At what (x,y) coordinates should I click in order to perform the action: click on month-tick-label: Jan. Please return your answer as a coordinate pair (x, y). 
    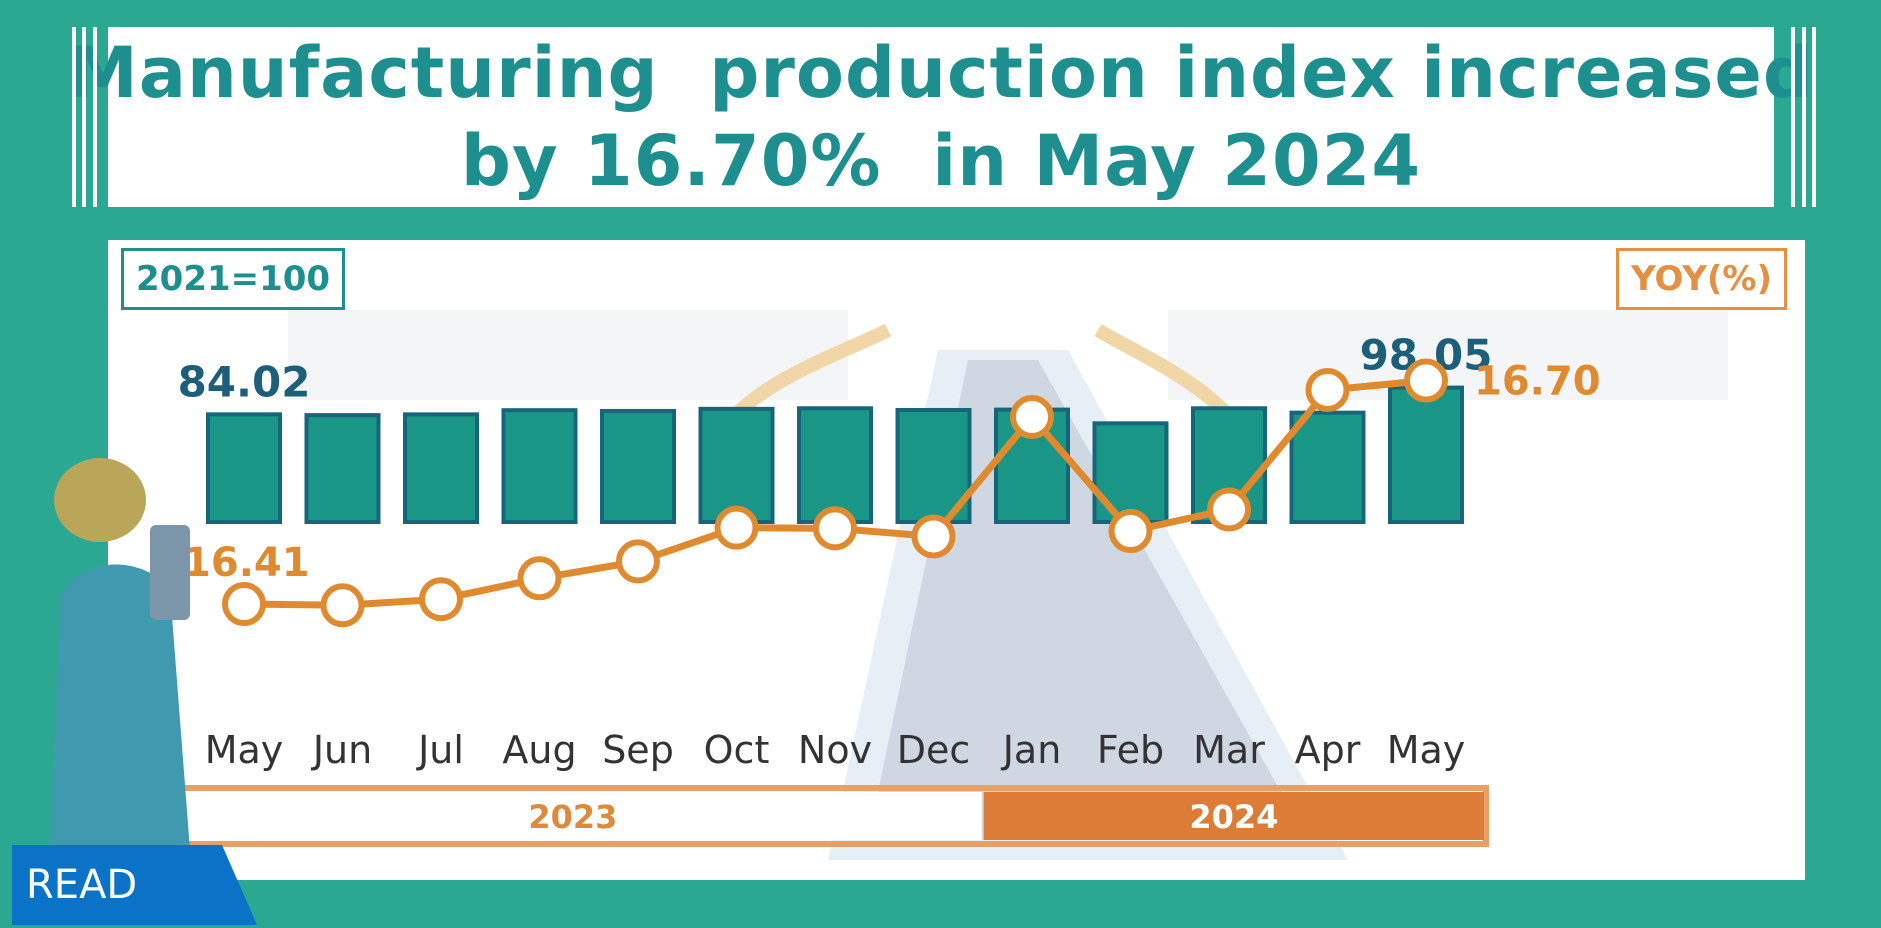
    Looking at the image, I should click on (1031, 750).